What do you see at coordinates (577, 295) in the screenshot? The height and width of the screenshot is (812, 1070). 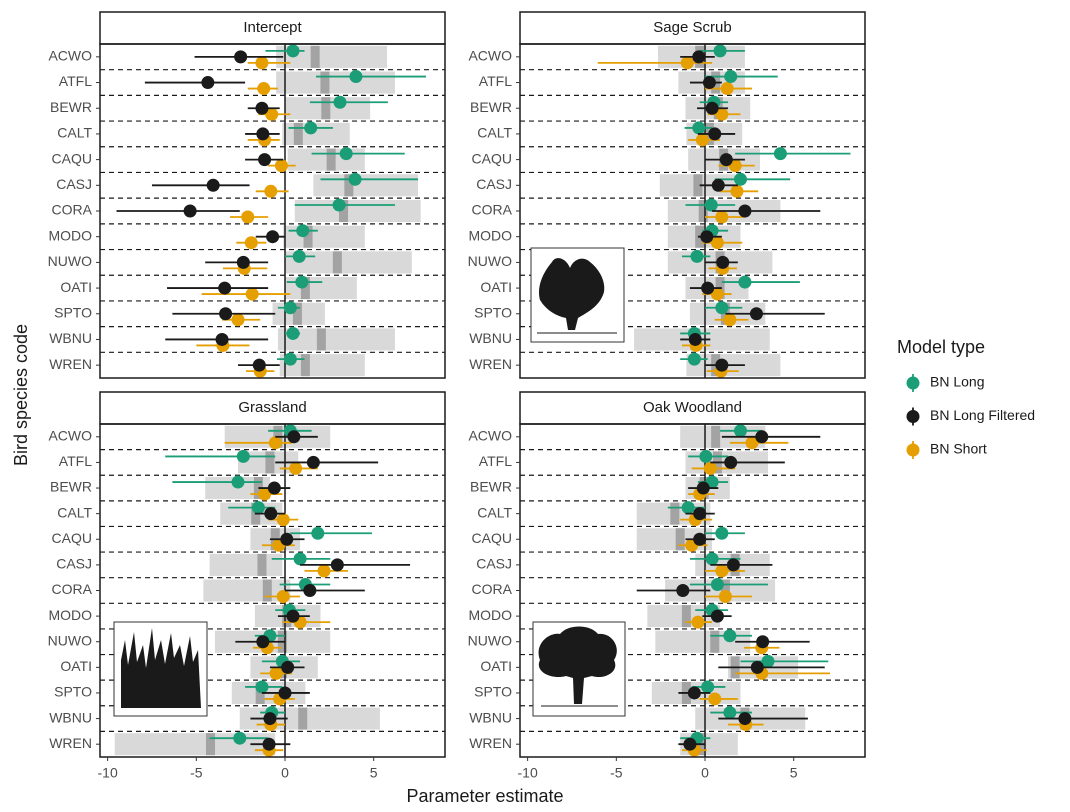 I see `sage-icon` at bounding box center [577, 295].